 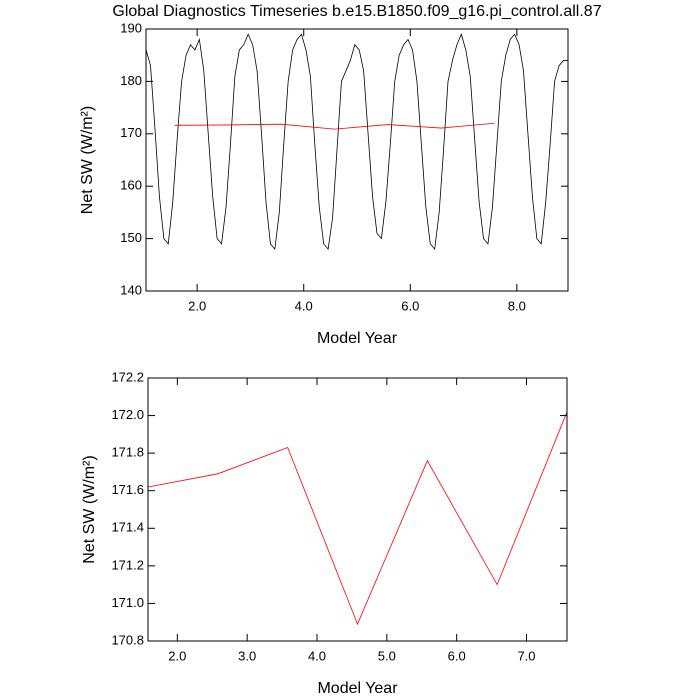 I want to click on y-tick-label: 160, so click(x=131, y=185).